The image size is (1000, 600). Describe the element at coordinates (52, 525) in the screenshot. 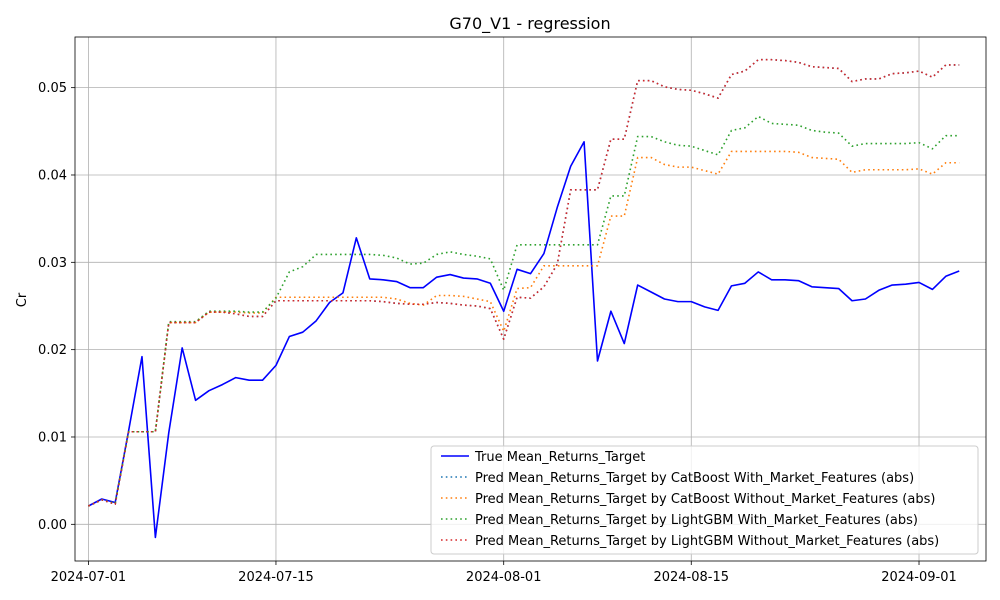

I see `y-tick-label: 0.00` at that location.